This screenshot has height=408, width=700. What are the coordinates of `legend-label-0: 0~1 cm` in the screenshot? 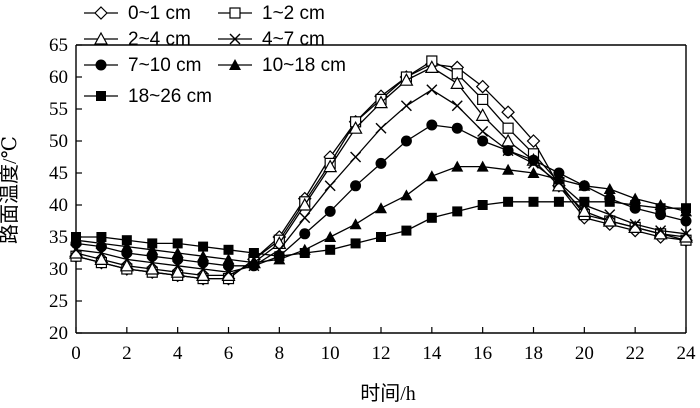 It's located at (159, 13).